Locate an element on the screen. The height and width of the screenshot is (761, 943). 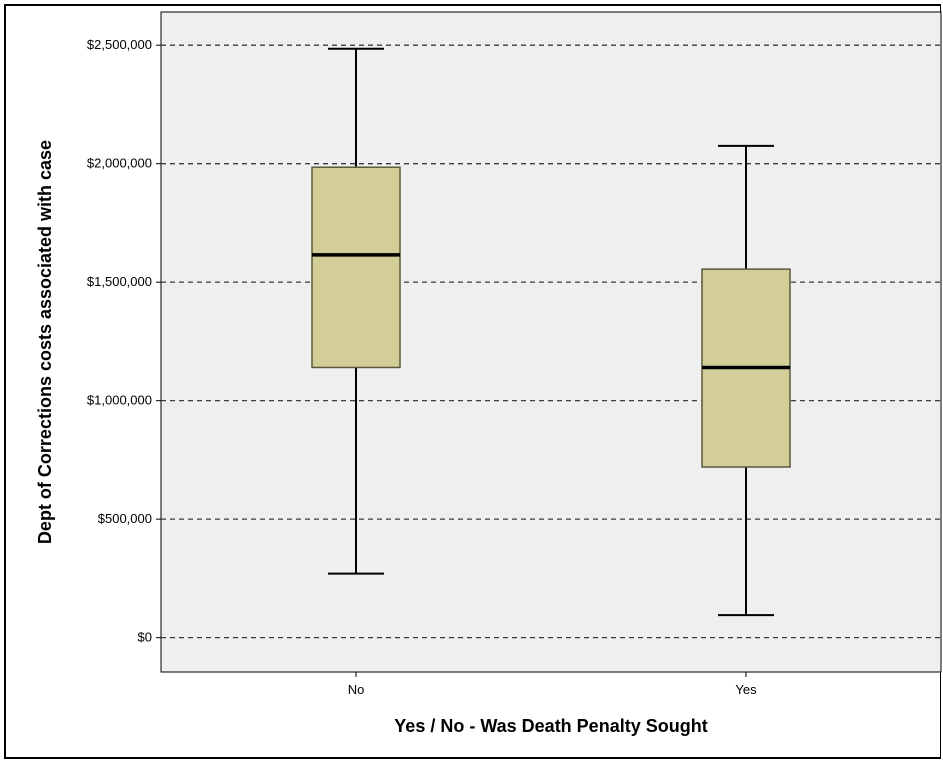
x-tick-label: Yes is located at coordinates (746, 689).